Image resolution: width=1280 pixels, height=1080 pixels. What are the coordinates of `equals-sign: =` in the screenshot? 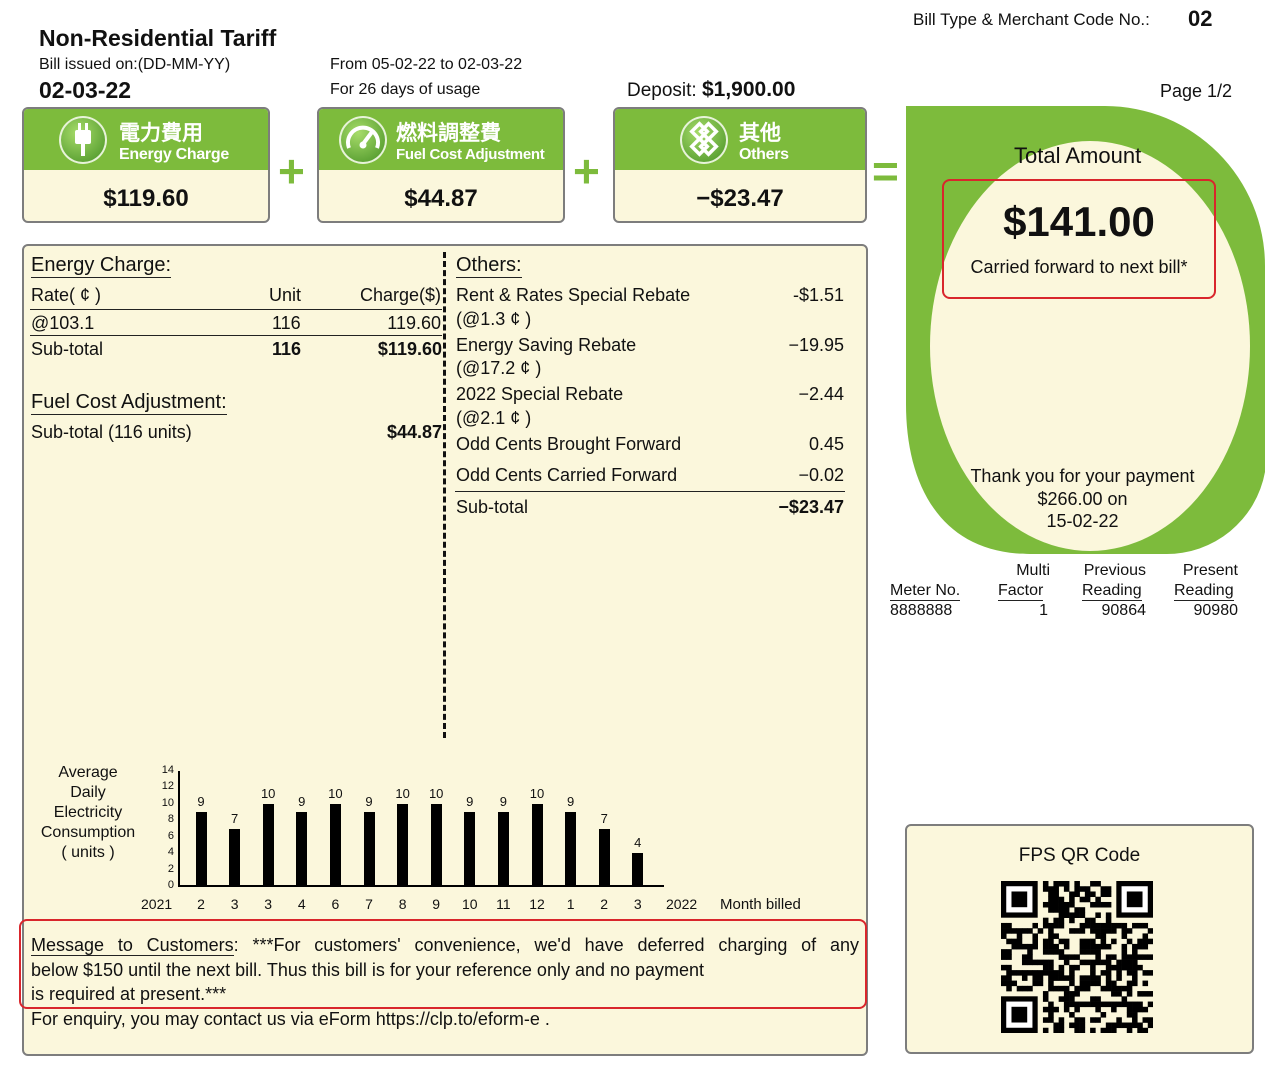 It's located at (885, 171).